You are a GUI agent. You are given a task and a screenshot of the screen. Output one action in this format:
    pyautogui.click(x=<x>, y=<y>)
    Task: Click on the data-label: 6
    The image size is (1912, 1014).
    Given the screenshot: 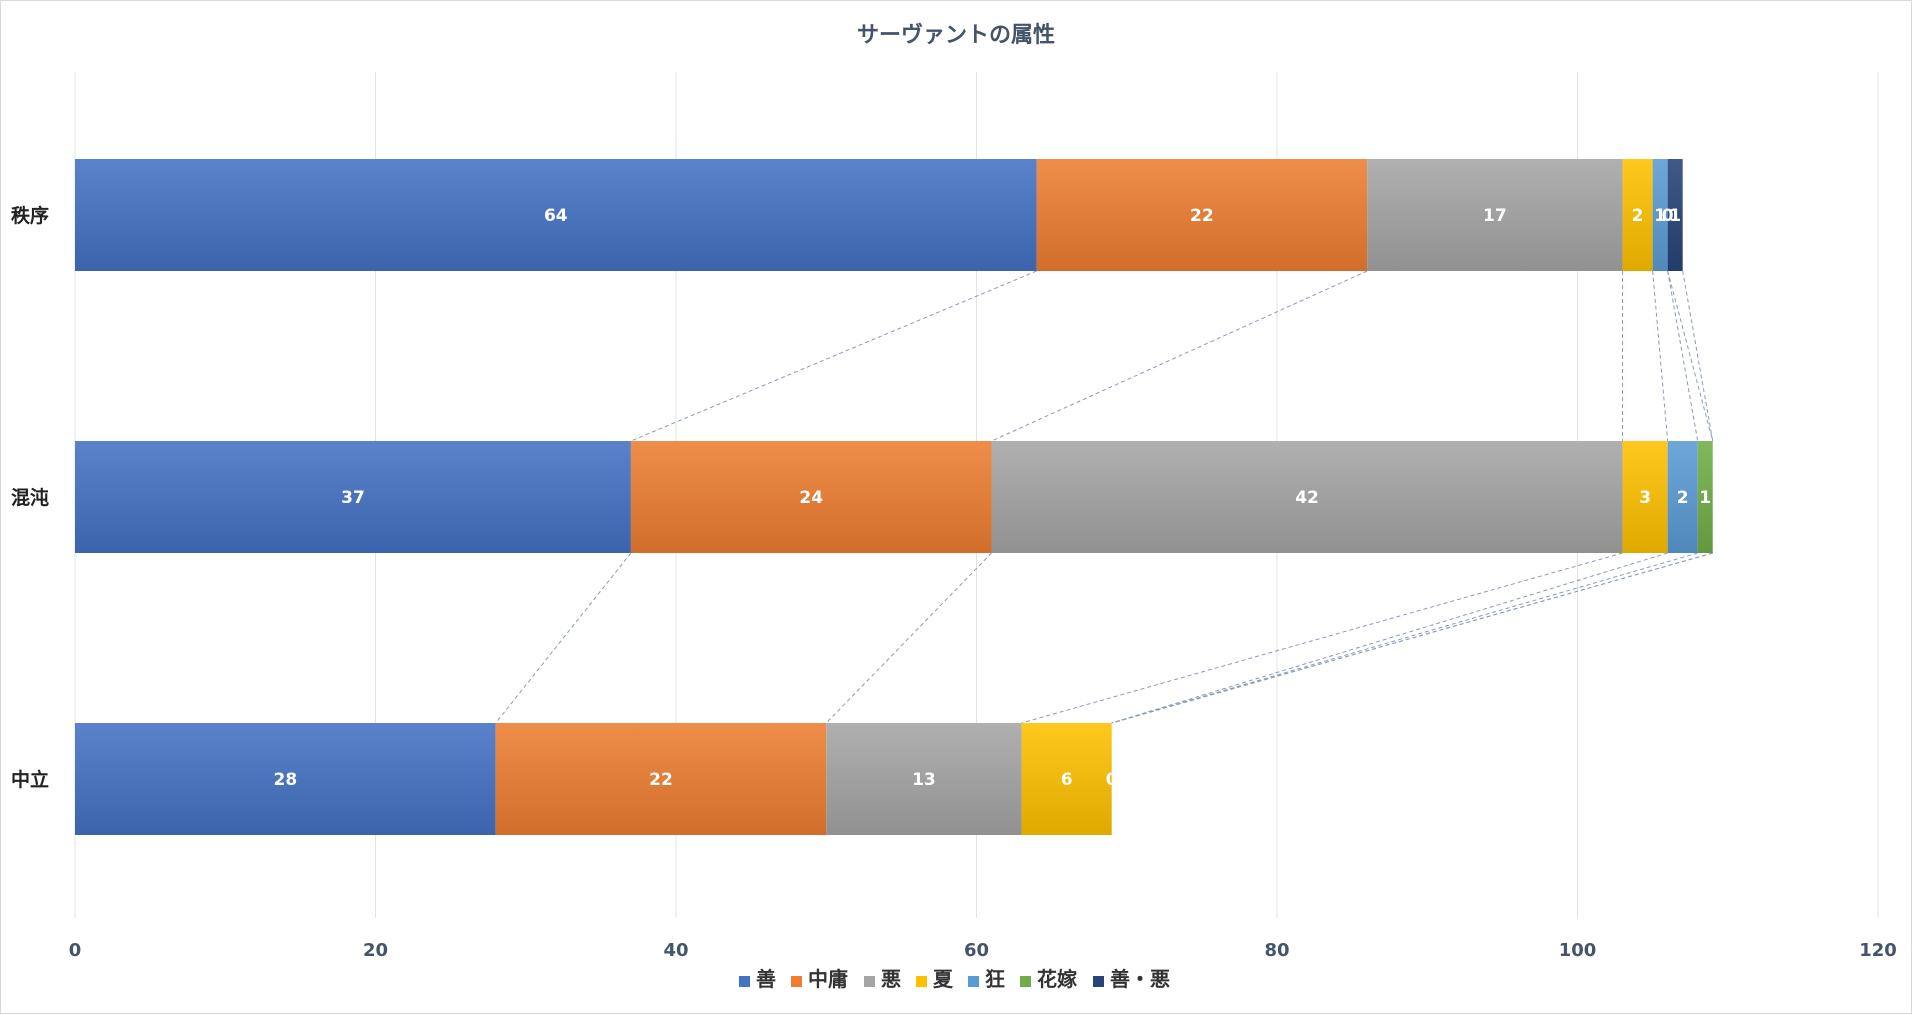 What is the action you would take?
    pyautogui.click(x=1067, y=780)
    